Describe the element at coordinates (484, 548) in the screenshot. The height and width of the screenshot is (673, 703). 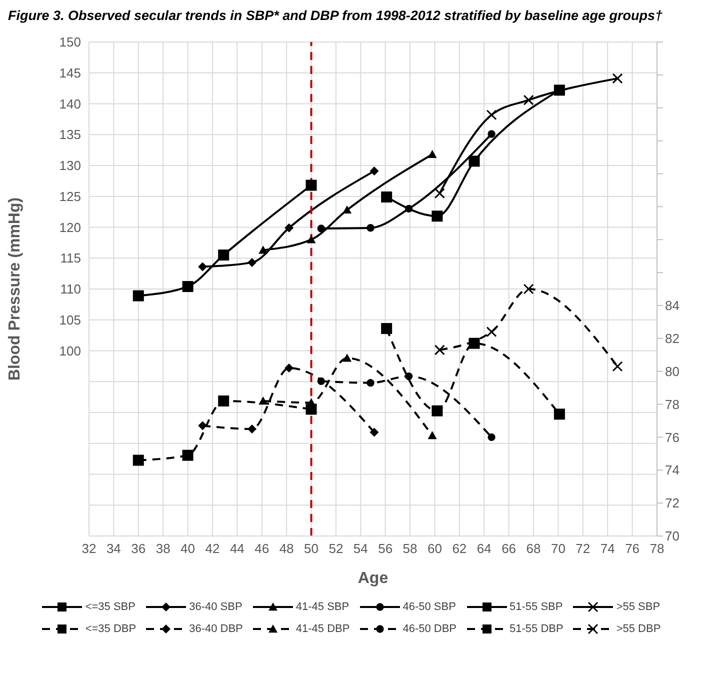
I see `x-tick-label: 64` at that location.